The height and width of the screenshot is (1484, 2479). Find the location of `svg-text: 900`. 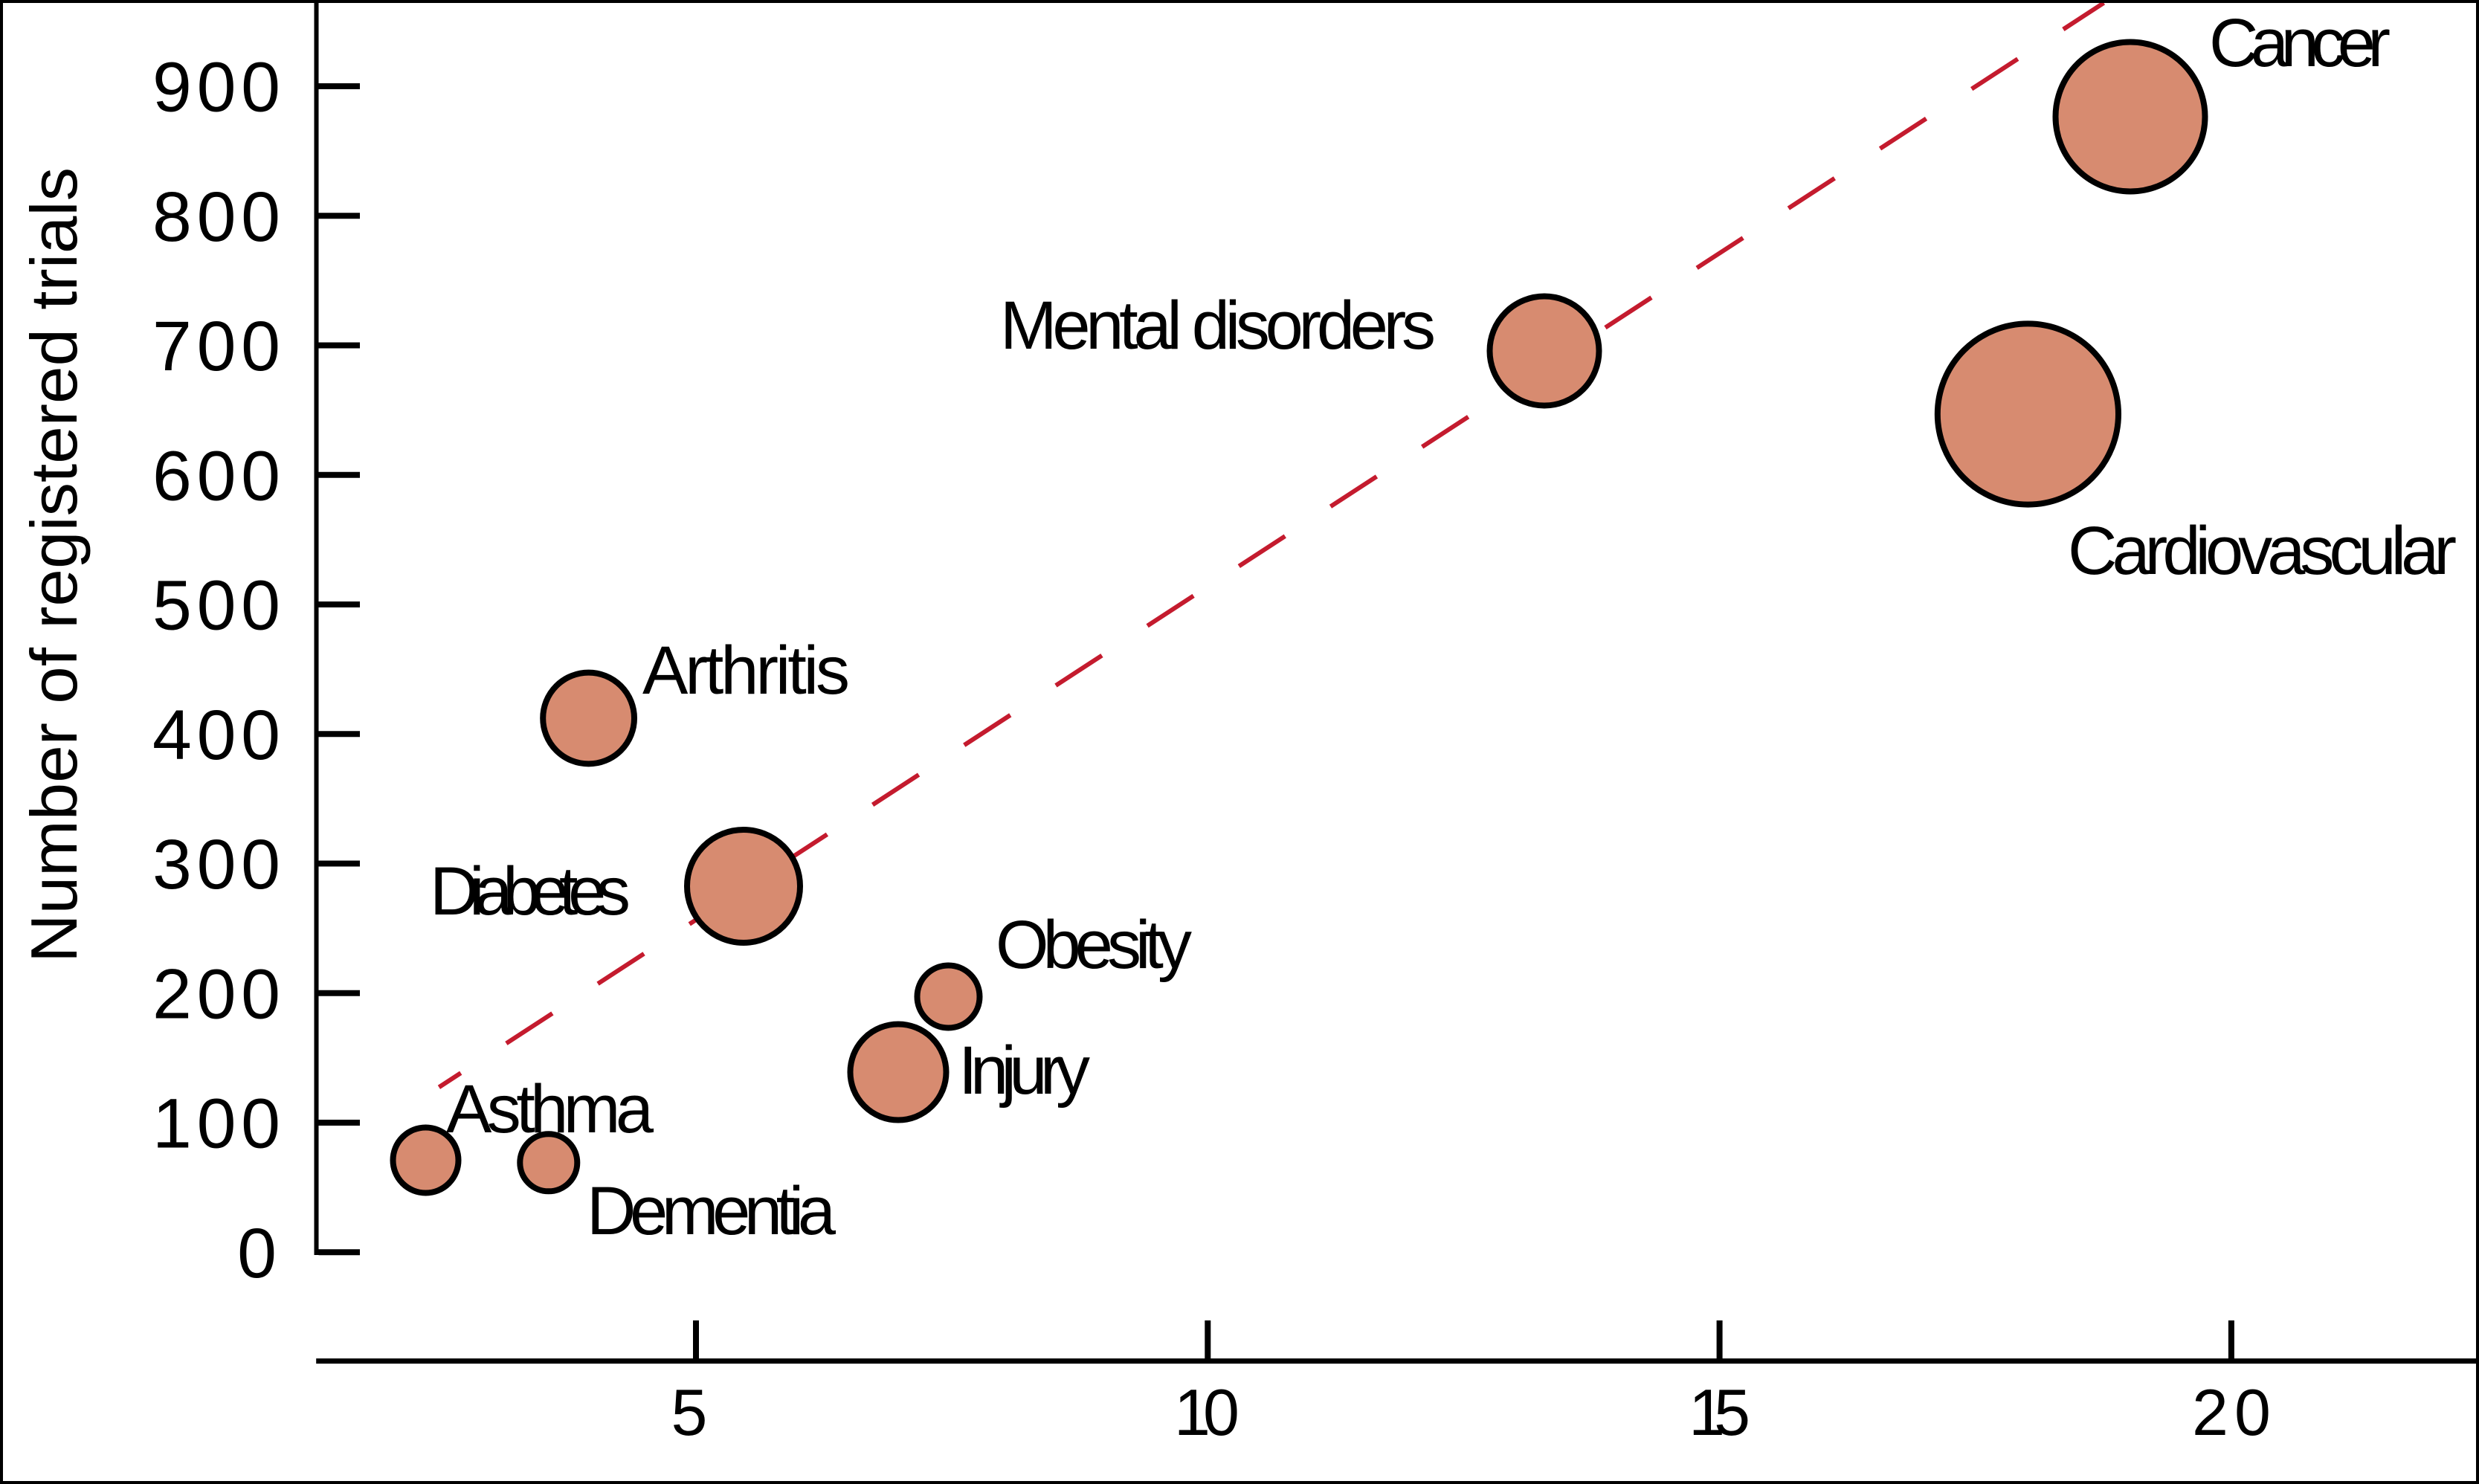

svg-text: 900 is located at coordinates (216, 87).